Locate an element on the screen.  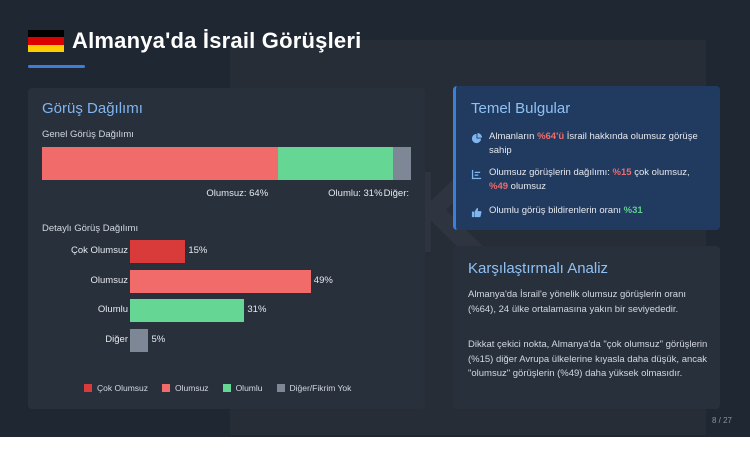
bar-value-label: 15% is located at coordinates (198, 250).